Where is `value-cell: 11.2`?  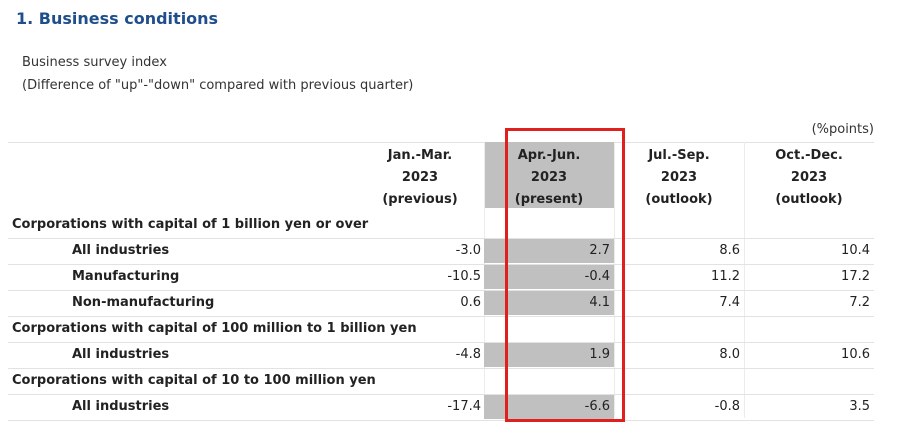
value-cell: 11.2 is located at coordinates (725, 276).